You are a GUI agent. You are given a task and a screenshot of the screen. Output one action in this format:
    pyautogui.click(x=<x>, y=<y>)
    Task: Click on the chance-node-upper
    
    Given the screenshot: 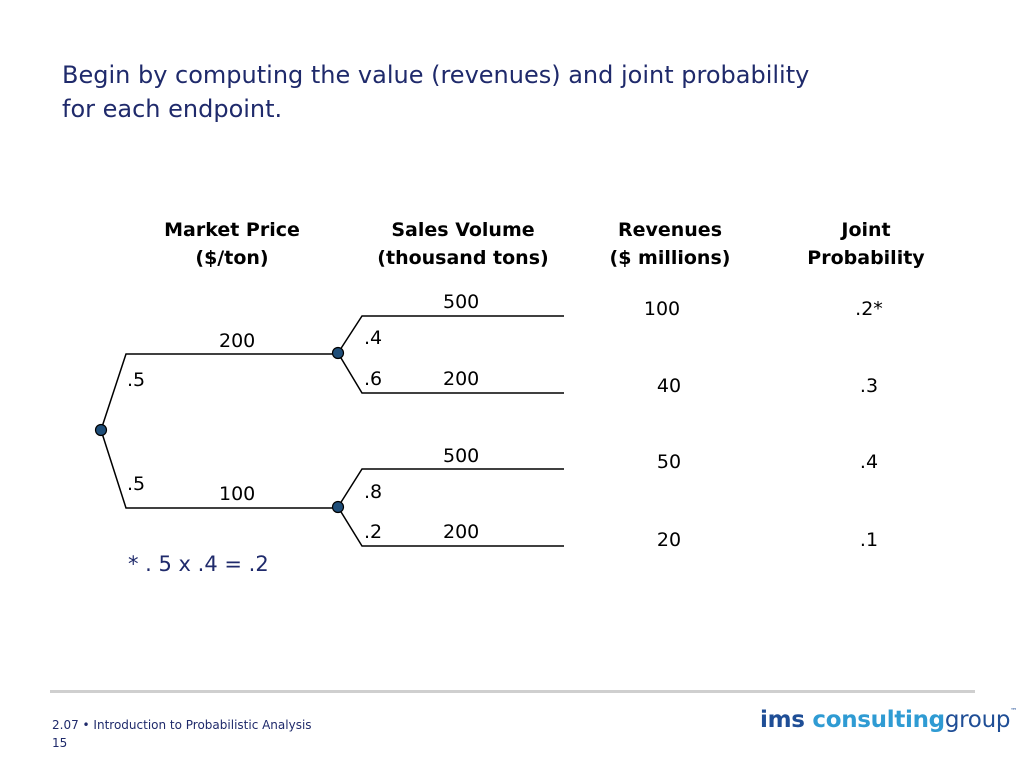 What is the action you would take?
    pyautogui.click(x=338, y=353)
    